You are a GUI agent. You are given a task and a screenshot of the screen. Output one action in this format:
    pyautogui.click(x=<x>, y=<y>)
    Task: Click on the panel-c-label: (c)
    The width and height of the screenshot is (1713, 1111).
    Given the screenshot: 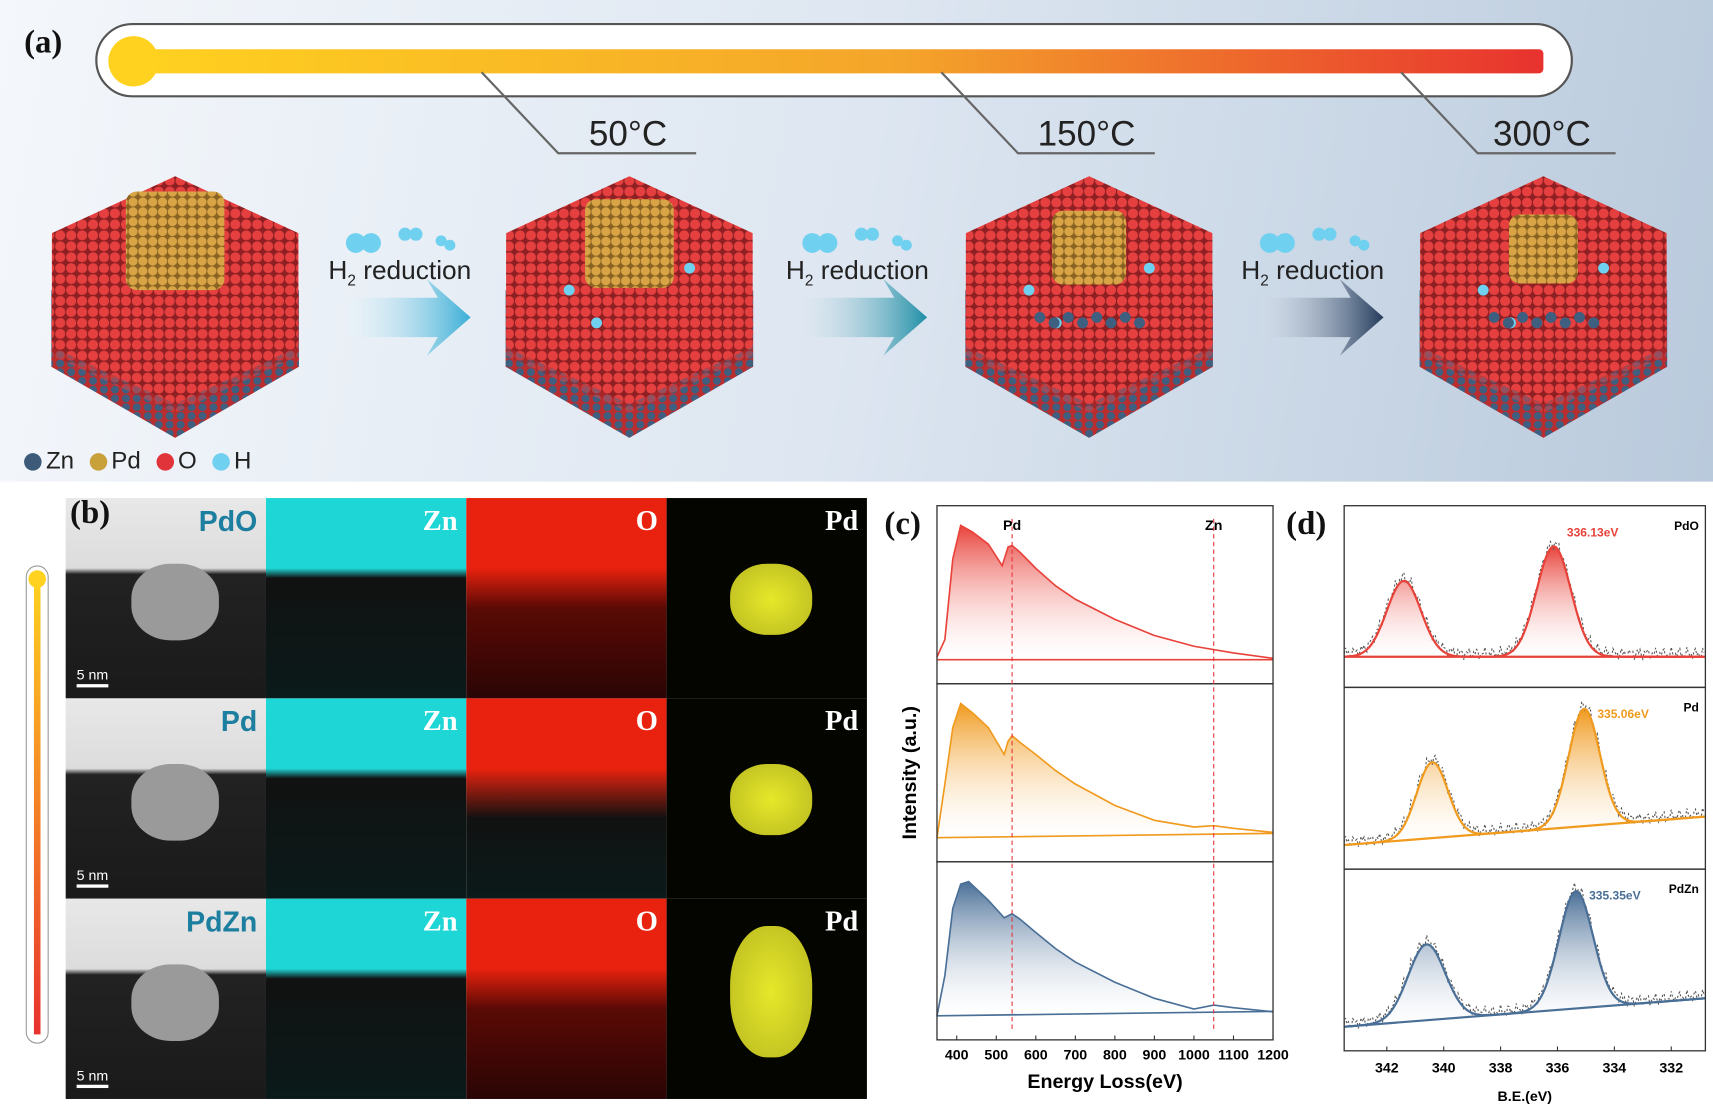 What is the action you would take?
    pyautogui.click(x=902, y=523)
    